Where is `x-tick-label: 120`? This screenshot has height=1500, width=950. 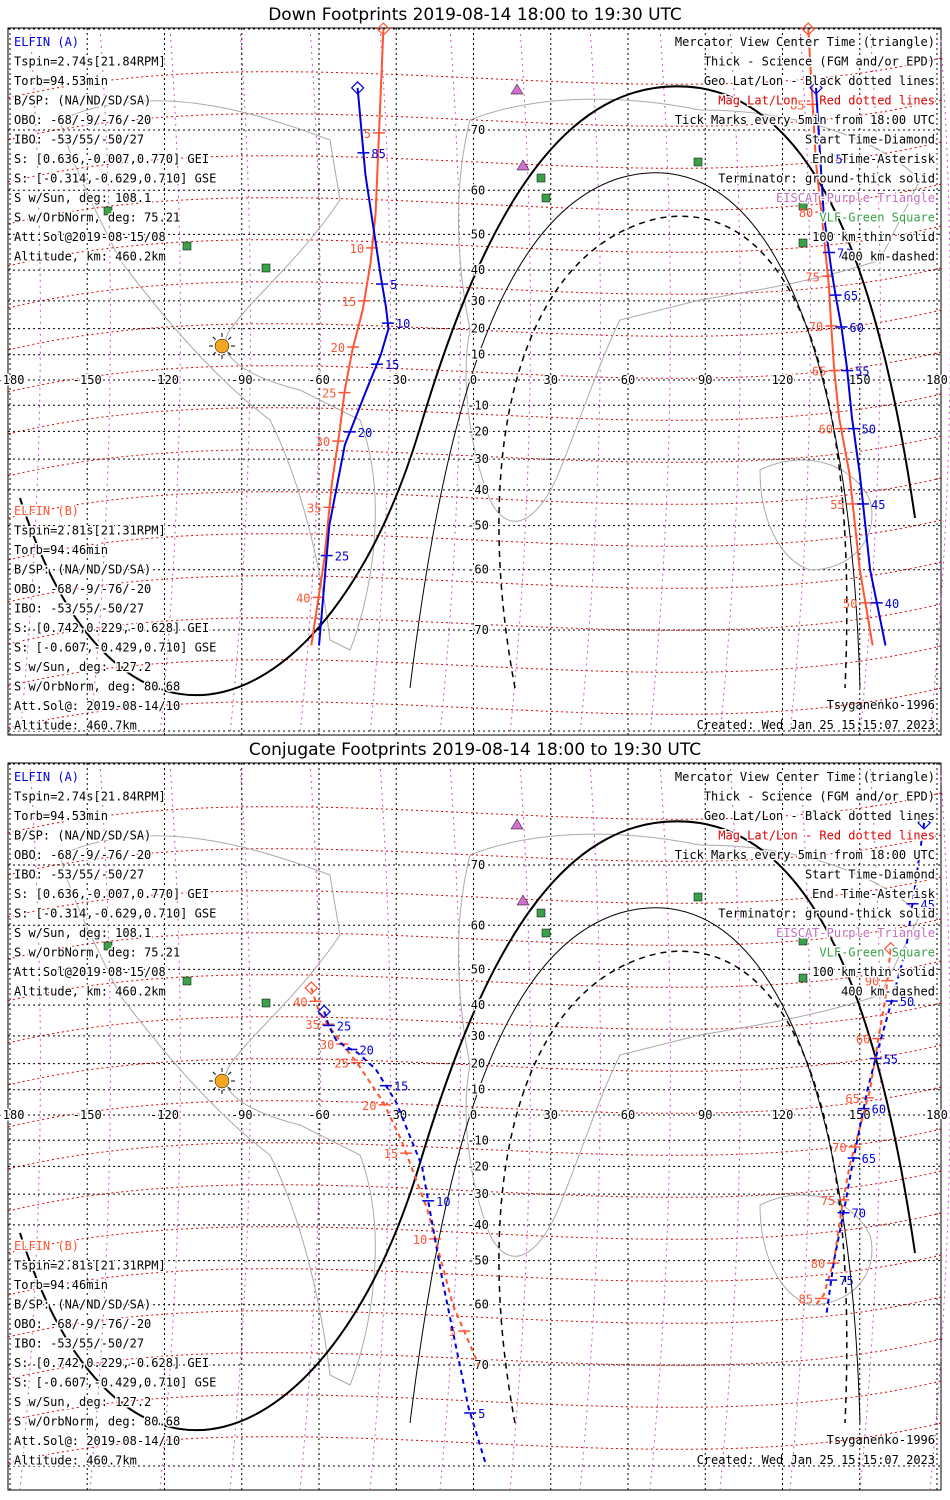
x-tick-label: 120 is located at coordinates (783, 380).